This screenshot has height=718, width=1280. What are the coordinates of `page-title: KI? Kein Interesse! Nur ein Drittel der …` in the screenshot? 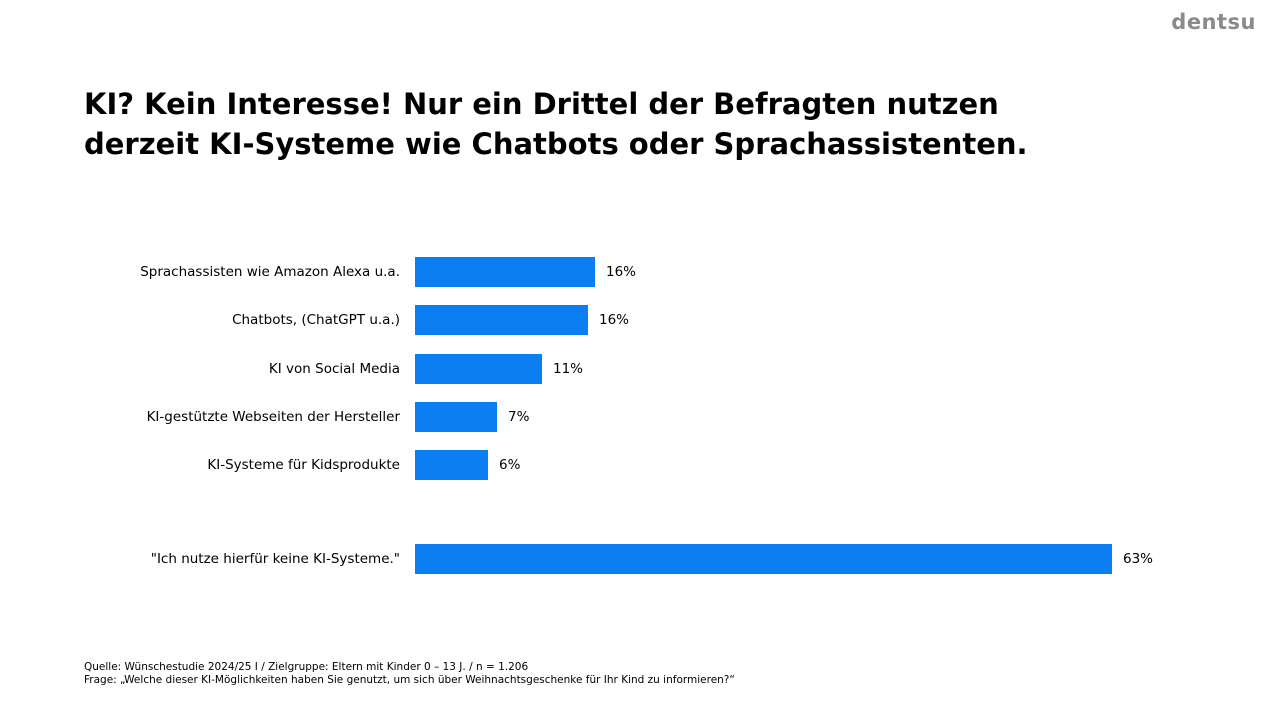 It's located at (556, 124).